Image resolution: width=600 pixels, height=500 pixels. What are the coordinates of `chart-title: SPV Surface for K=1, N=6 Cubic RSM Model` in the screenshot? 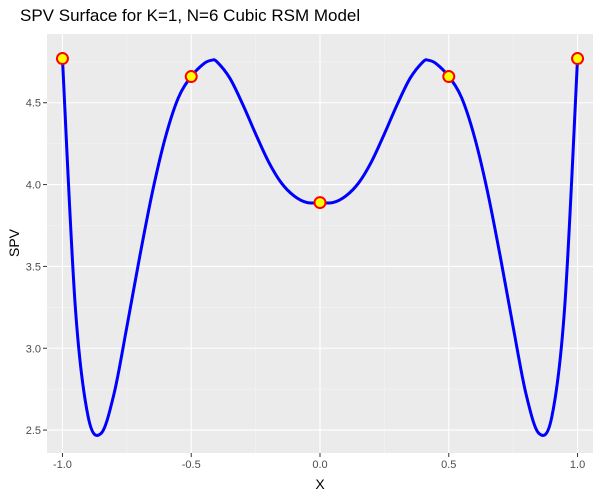 It's located at (190, 15).